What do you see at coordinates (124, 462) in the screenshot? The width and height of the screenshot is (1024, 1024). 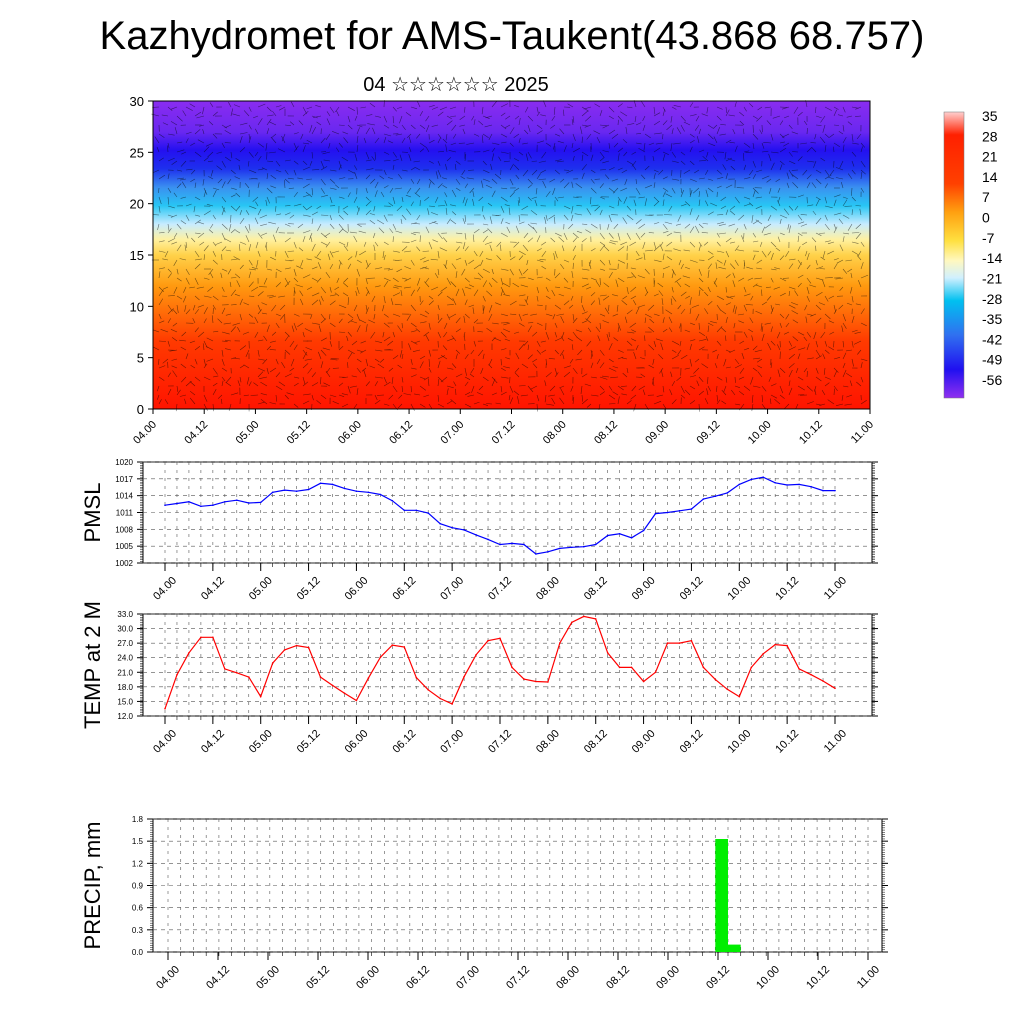 I see `pmsl-y-tick-label: 1020` at bounding box center [124, 462].